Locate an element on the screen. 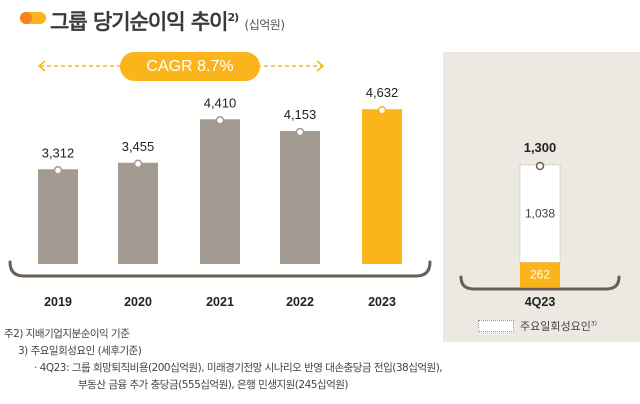 The image size is (640, 404). data-label: 4,410 is located at coordinates (220, 102).